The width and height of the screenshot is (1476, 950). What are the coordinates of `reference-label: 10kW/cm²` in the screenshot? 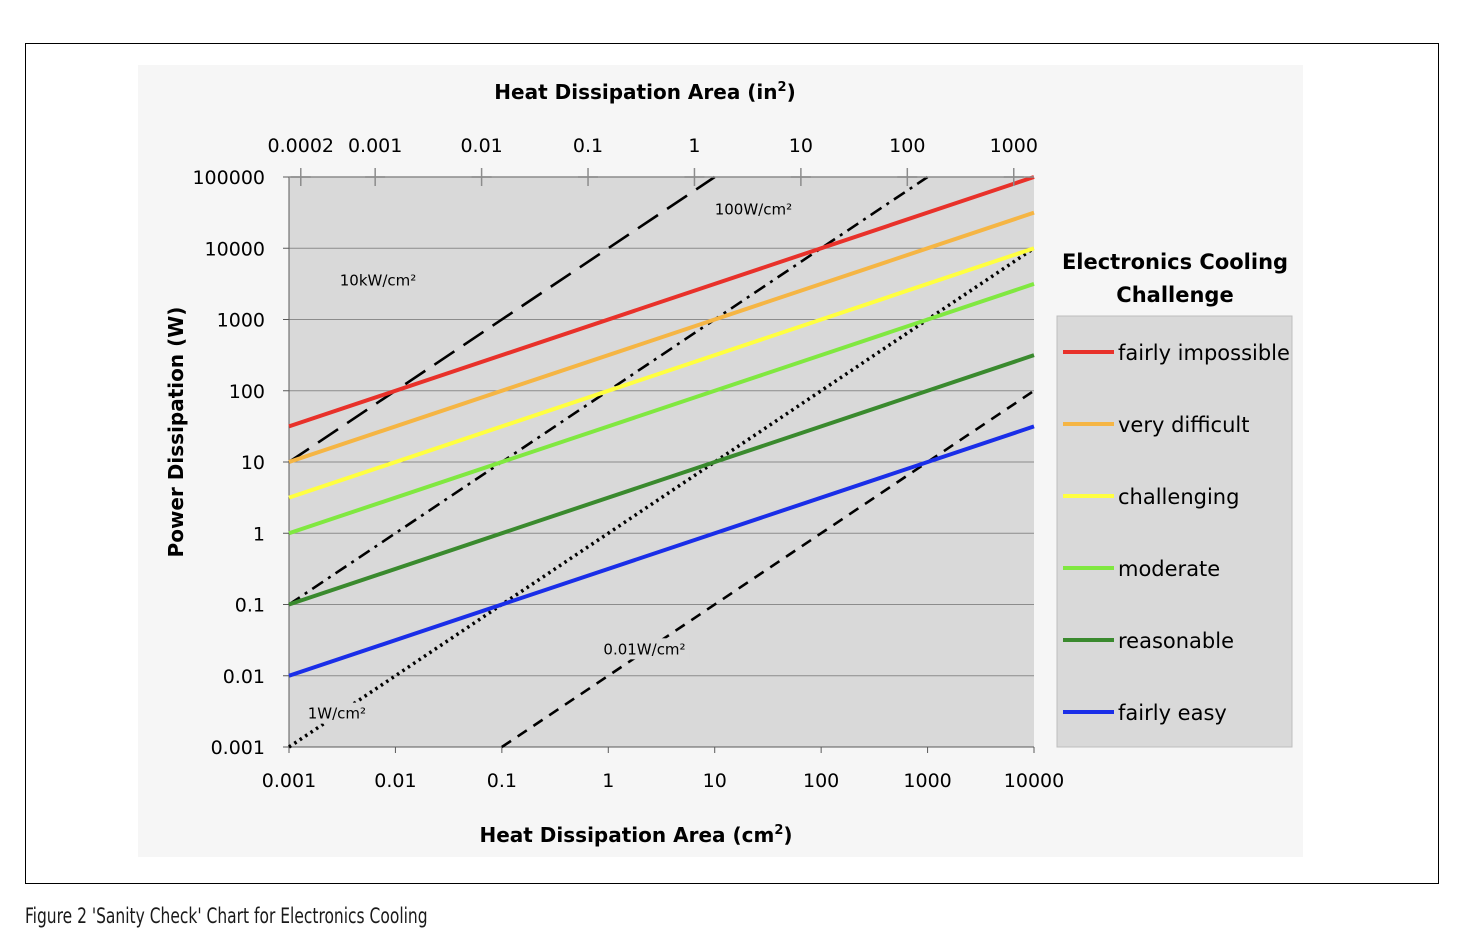 It's located at (378, 281).